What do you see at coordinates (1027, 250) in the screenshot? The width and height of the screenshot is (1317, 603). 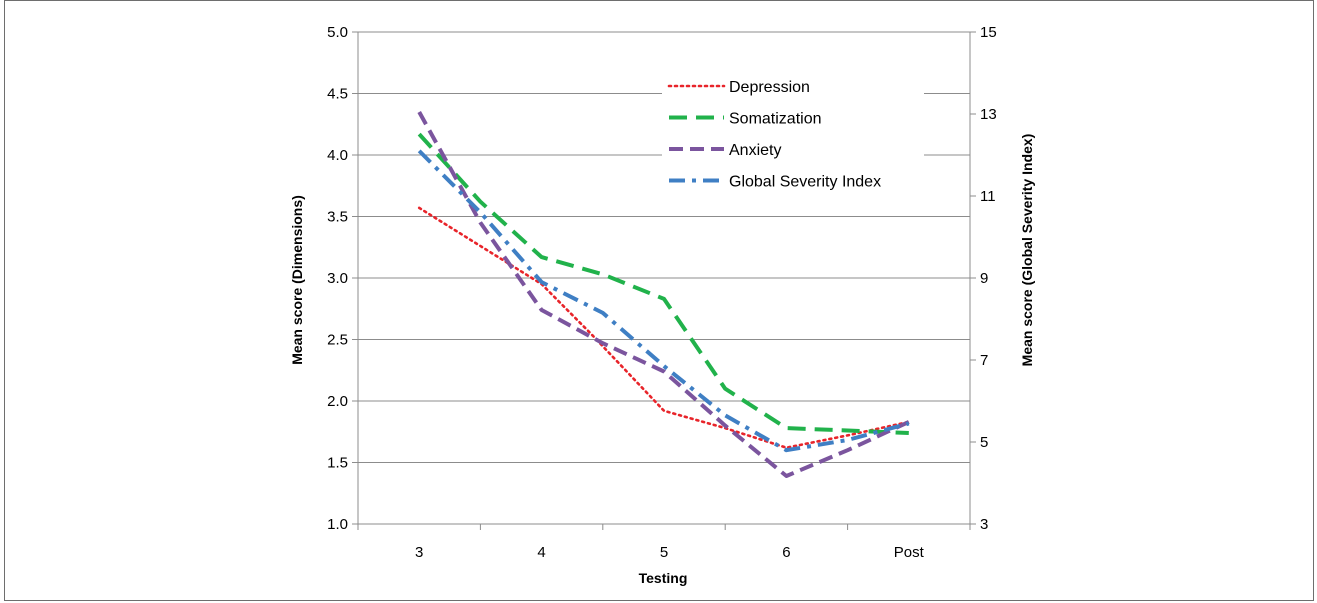 I see `y2-axis-title: Mean score (Global Severity Index)` at bounding box center [1027, 250].